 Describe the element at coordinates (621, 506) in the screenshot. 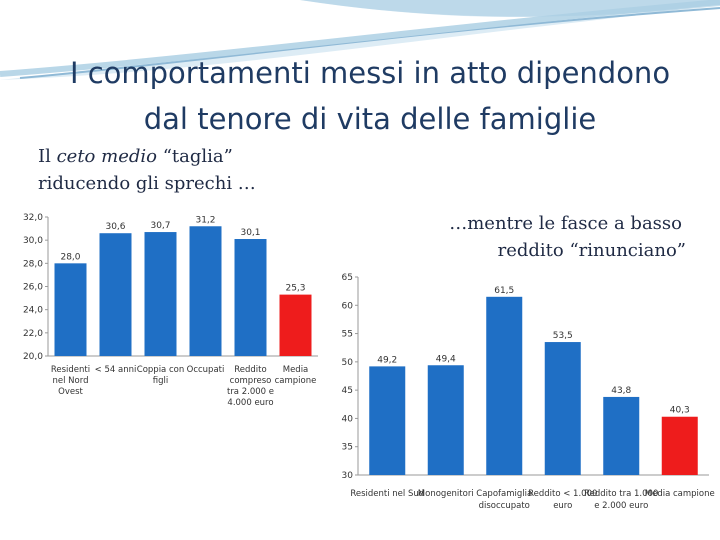

I see `category-label: e 2.000 euro` at that location.